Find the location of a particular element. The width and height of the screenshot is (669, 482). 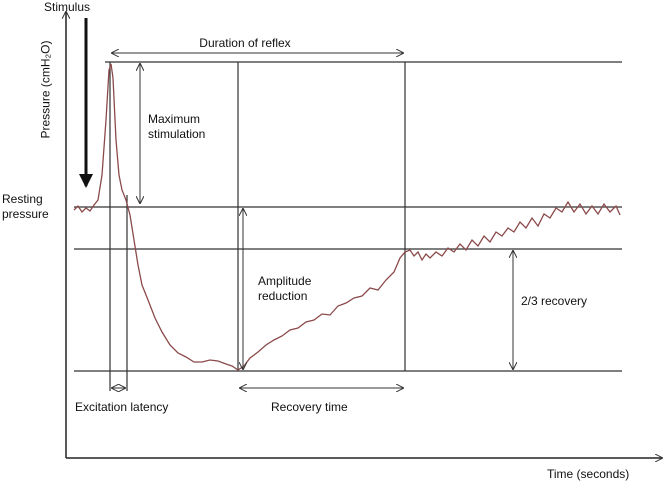

x-axis-label: Time (seconds) is located at coordinates (588, 474).